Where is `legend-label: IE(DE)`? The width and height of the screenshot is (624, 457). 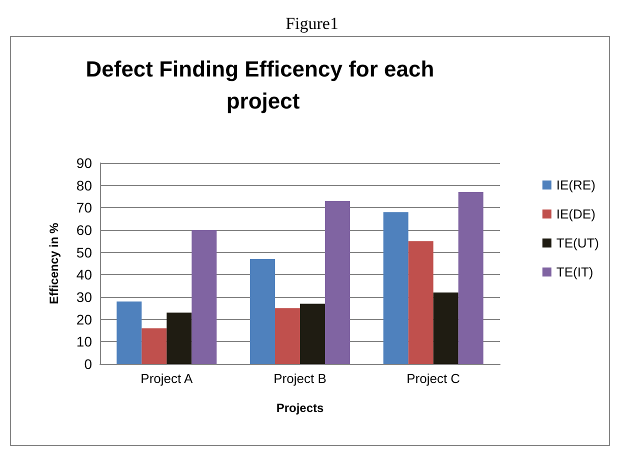 legend-label: IE(DE) is located at coordinates (576, 214).